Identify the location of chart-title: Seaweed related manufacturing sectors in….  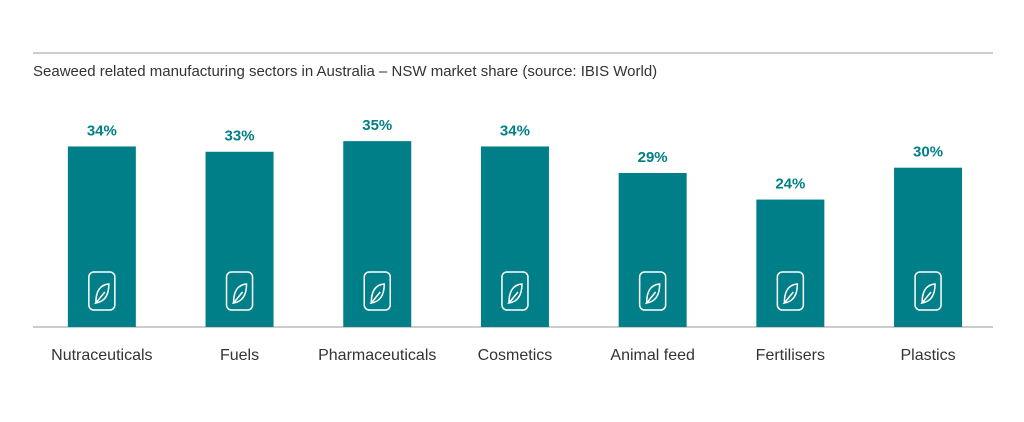
(345, 71).